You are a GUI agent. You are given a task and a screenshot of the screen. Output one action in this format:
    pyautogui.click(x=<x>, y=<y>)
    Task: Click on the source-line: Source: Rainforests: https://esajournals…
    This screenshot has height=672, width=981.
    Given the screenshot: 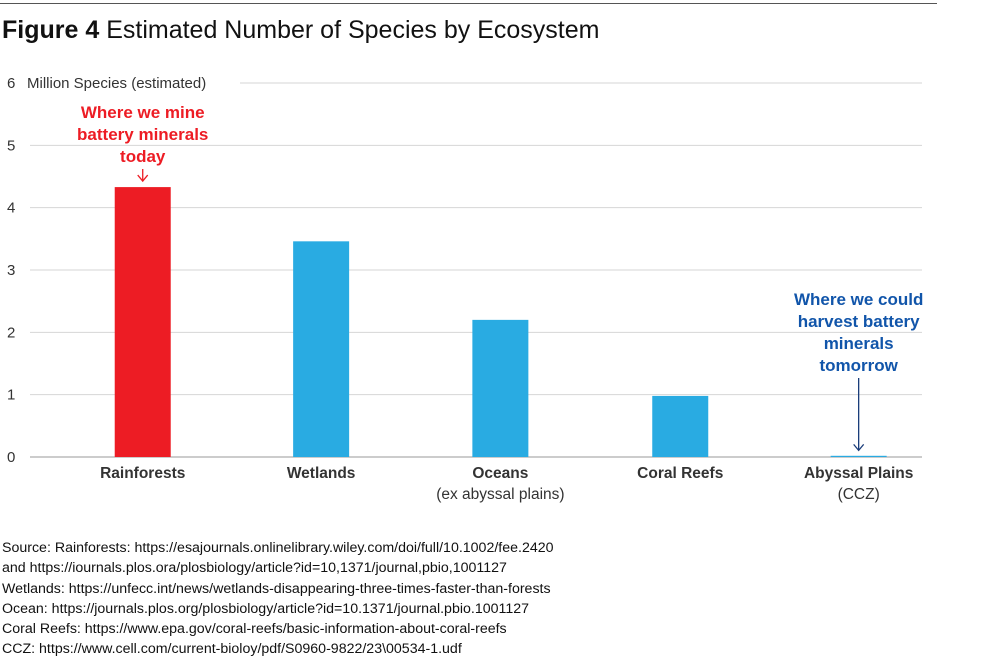 What is the action you would take?
    pyautogui.click(x=278, y=548)
    